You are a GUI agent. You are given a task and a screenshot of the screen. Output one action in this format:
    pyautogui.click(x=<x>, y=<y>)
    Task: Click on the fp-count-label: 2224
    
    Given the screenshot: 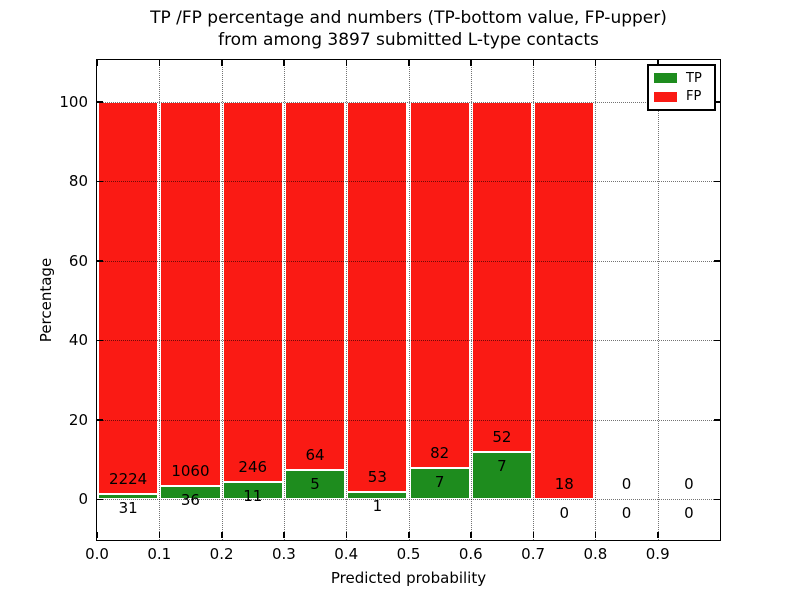 What is the action you would take?
    pyautogui.click(x=128, y=478)
    